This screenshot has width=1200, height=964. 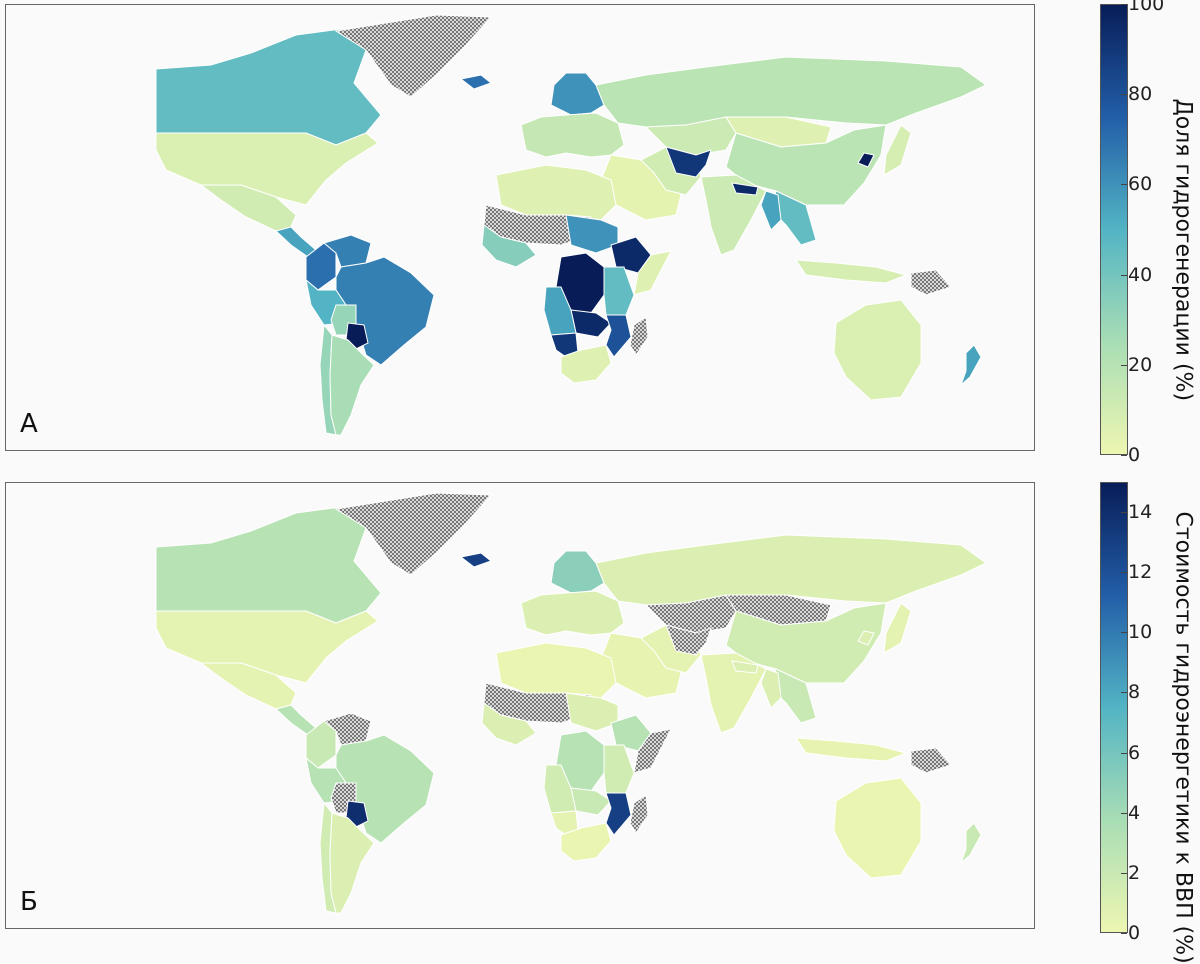 What do you see at coordinates (29, 902) in the screenshot?
I see `panel-letter-b: Б` at bounding box center [29, 902].